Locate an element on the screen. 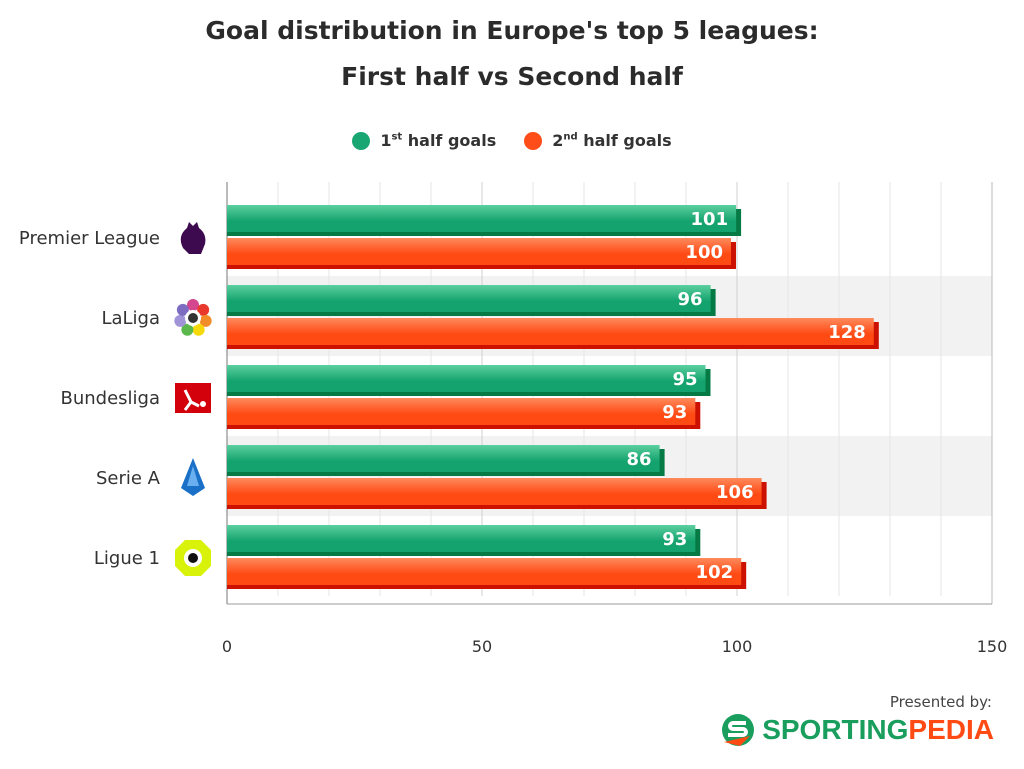  chart-title-line2: First half vs Second half is located at coordinates (512, 76).